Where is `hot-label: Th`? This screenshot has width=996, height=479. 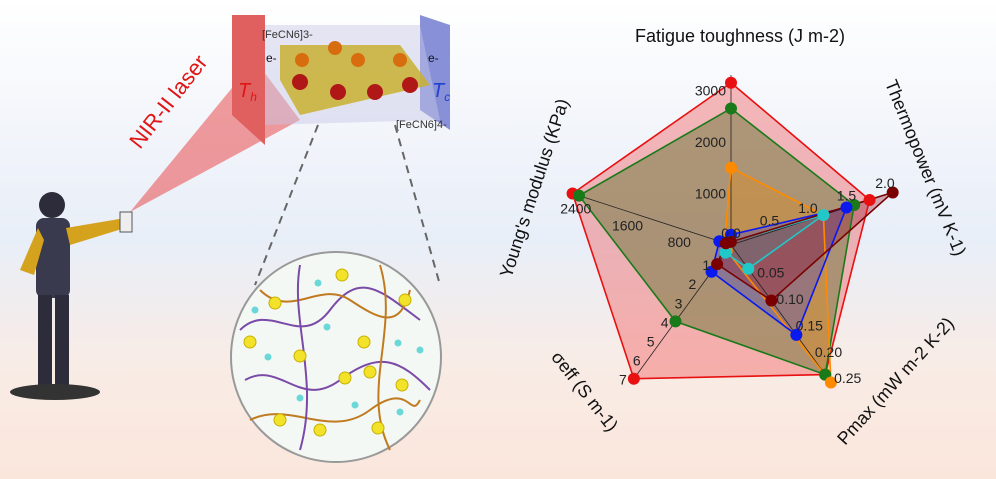 hot-label: Th is located at coordinates (247, 92).